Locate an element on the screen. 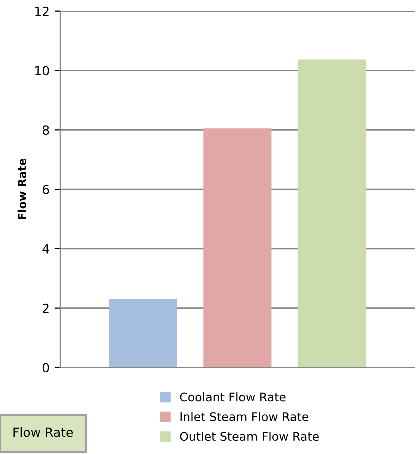 This screenshot has height=454, width=417. y-tick-label: 4 is located at coordinates (46, 249).